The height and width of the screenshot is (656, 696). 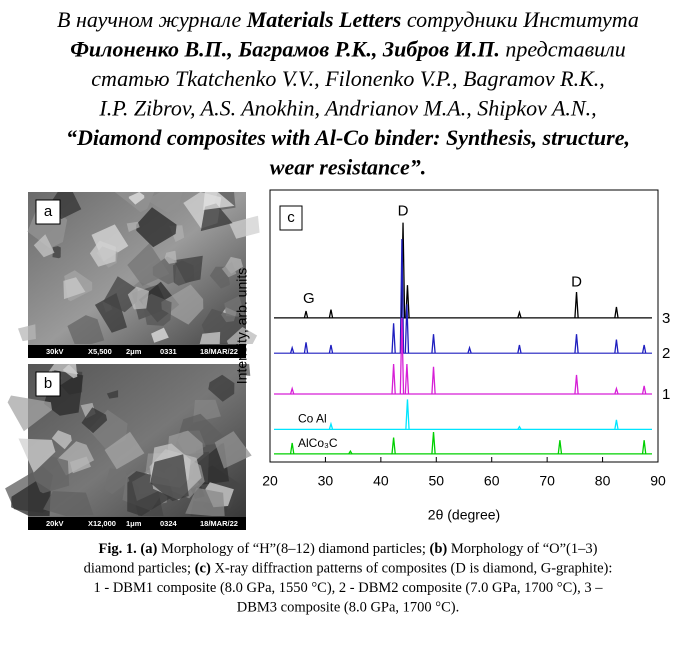 What do you see at coordinates (128, 549) in the screenshot?
I see `caption-line-run: Fig. 1. (a)` at bounding box center [128, 549].